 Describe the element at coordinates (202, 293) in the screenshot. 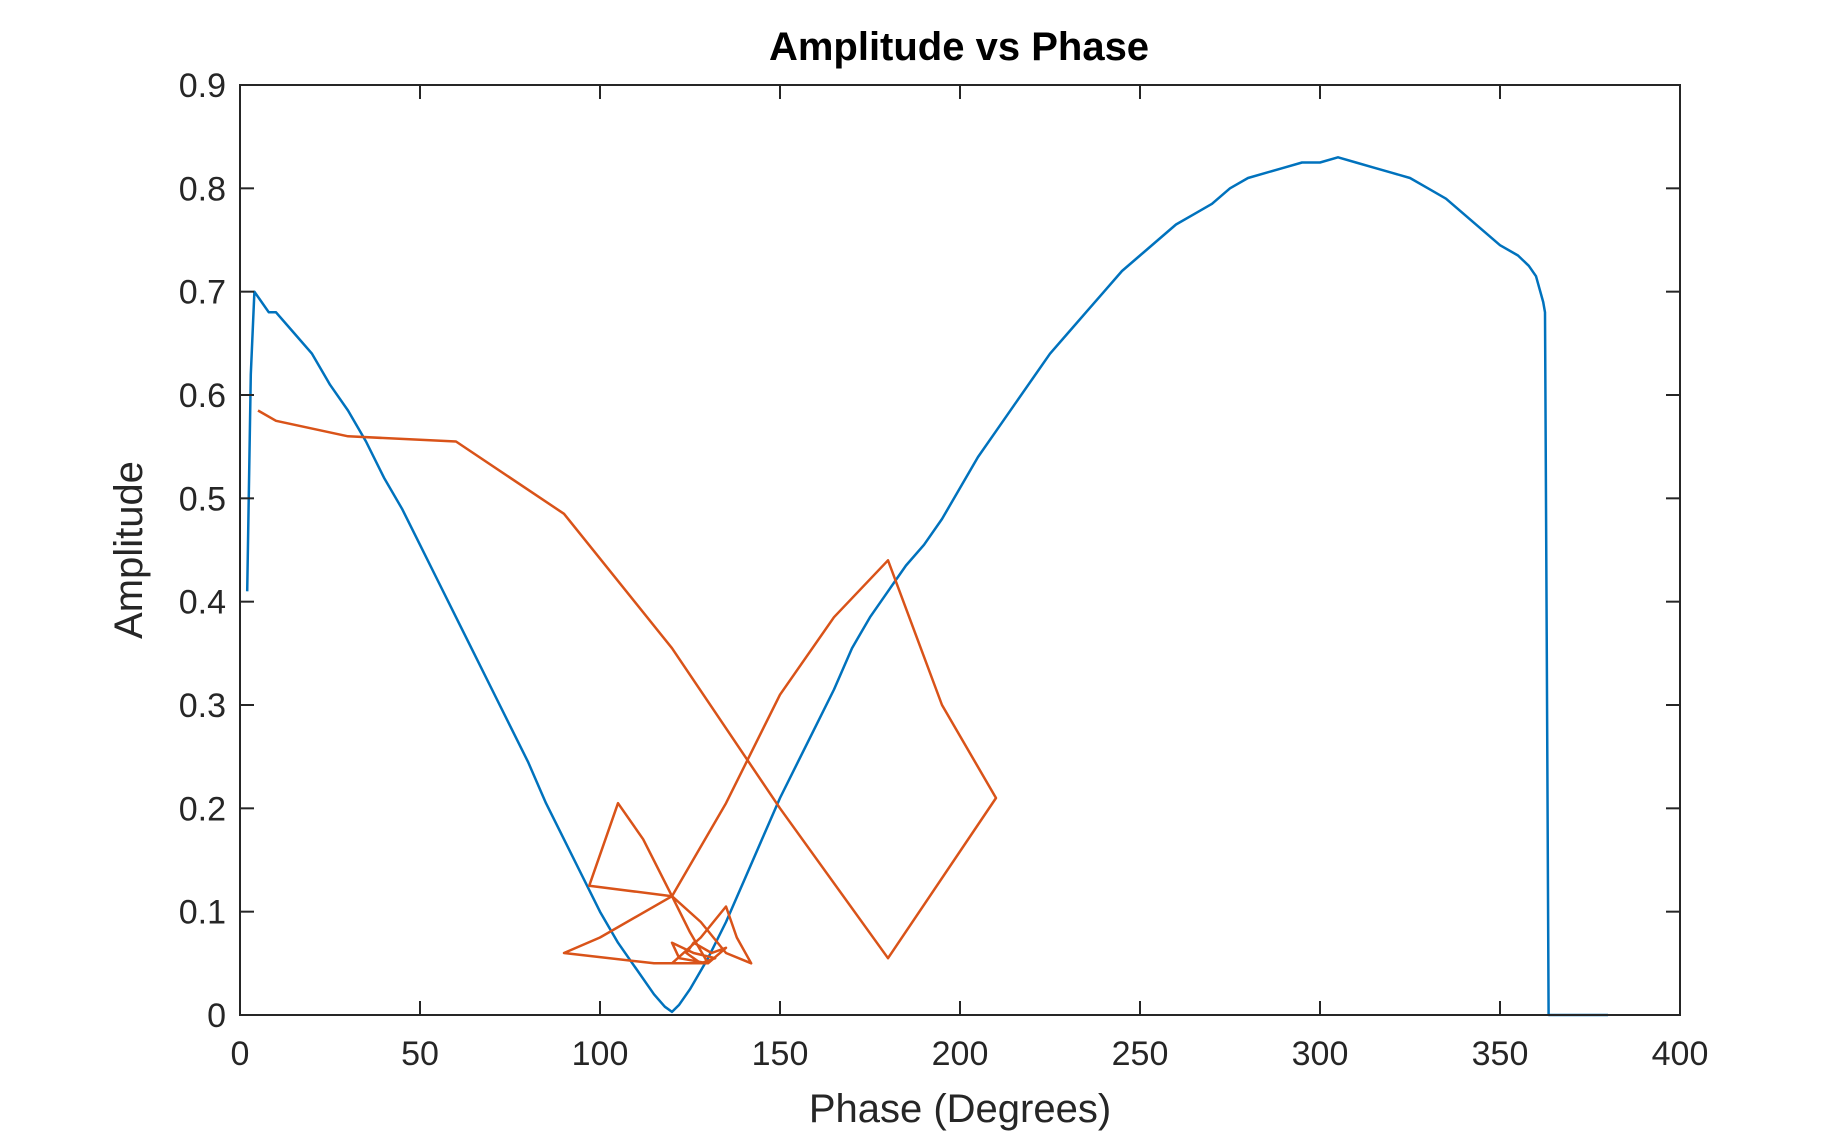

I see `y-tick-label: 0.7` at that location.